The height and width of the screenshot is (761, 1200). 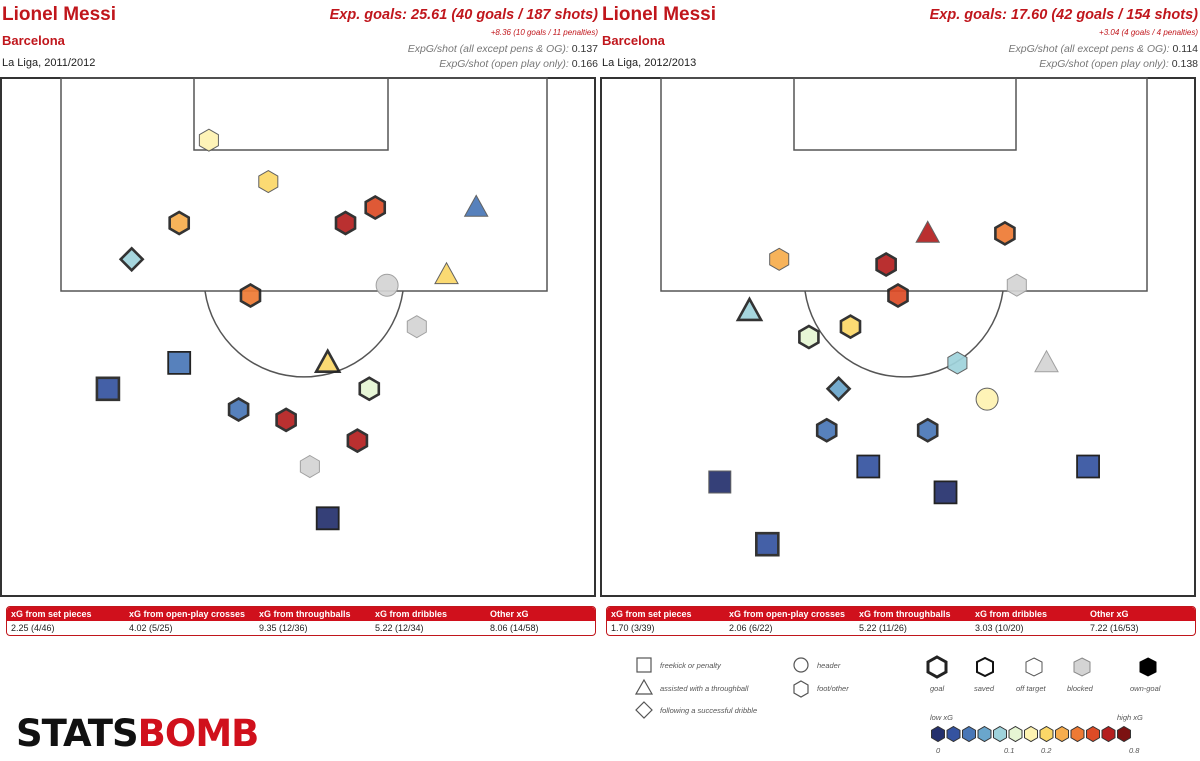 I want to click on tick-02: 0.2, so click(x=1046, y=750).